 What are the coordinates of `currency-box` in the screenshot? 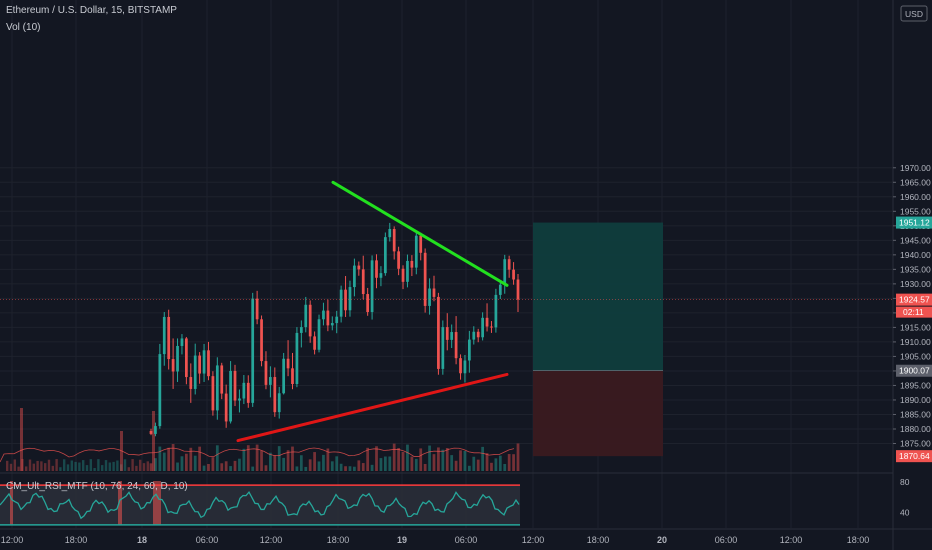 It's located at (914, 13).